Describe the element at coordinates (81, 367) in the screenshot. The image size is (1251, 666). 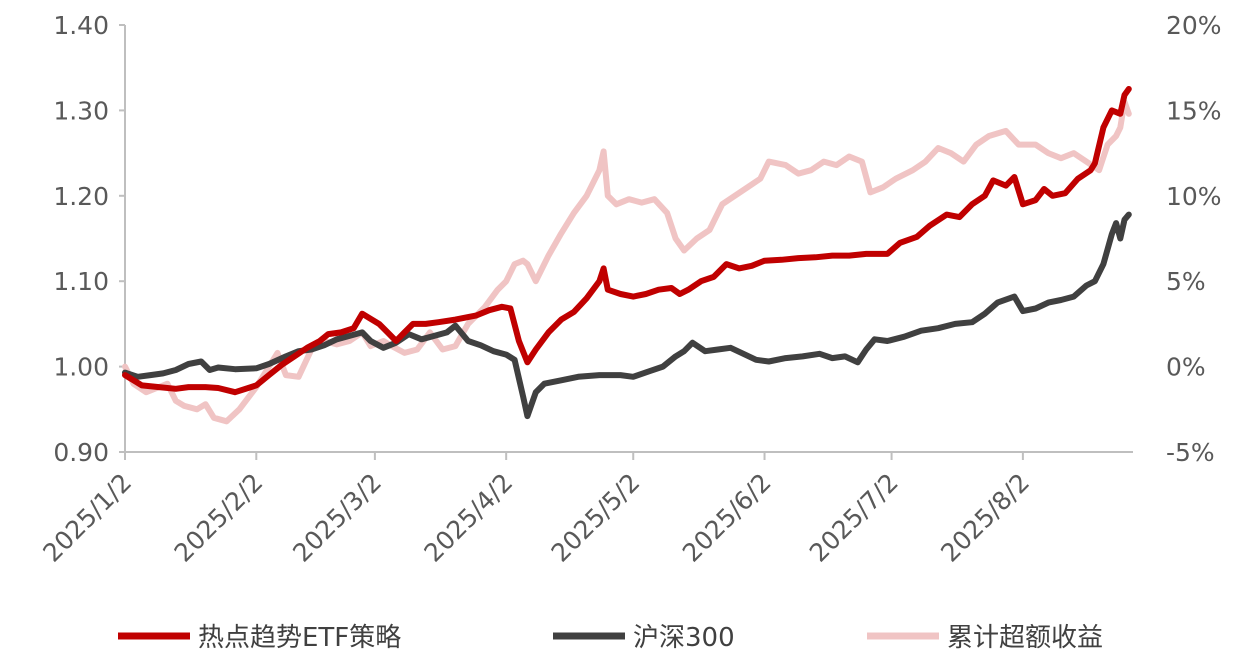
I see `y-left-tick-label: 1.00` at that location.